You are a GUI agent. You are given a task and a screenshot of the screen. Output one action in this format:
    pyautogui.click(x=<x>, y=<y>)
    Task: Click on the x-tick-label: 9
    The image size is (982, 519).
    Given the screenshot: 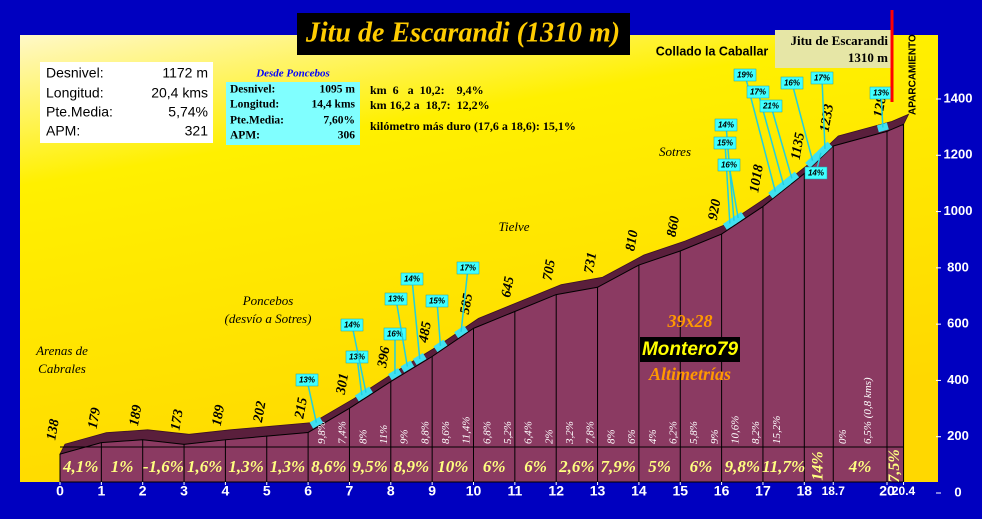 What is the action you would take?
    pyautogui.click(x=432, y=491)
    